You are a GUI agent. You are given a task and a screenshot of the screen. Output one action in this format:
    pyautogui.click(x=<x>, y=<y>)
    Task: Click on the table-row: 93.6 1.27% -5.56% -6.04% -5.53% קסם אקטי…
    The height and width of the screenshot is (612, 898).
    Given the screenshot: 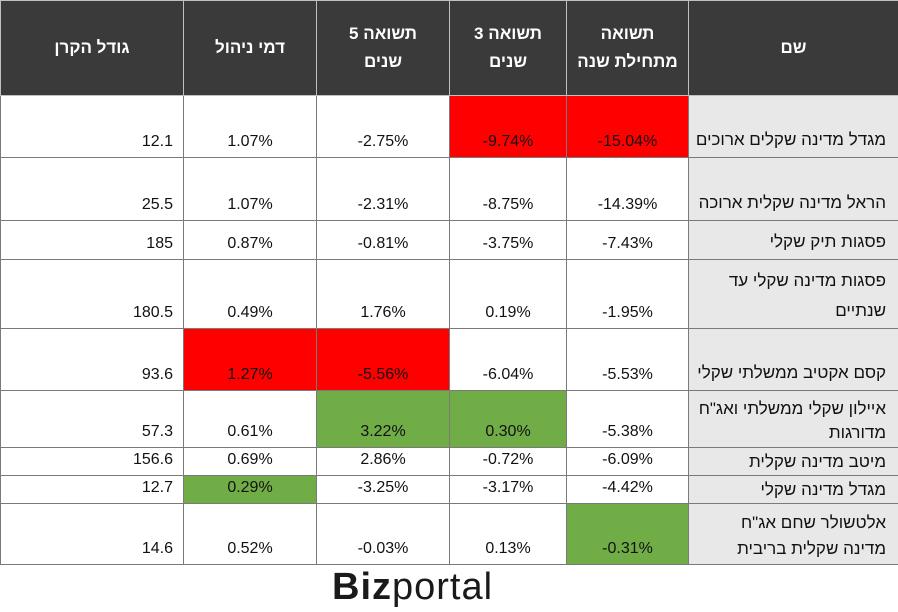 What is the action you would take?
    pyautogui.click(x=449, y=359)
    